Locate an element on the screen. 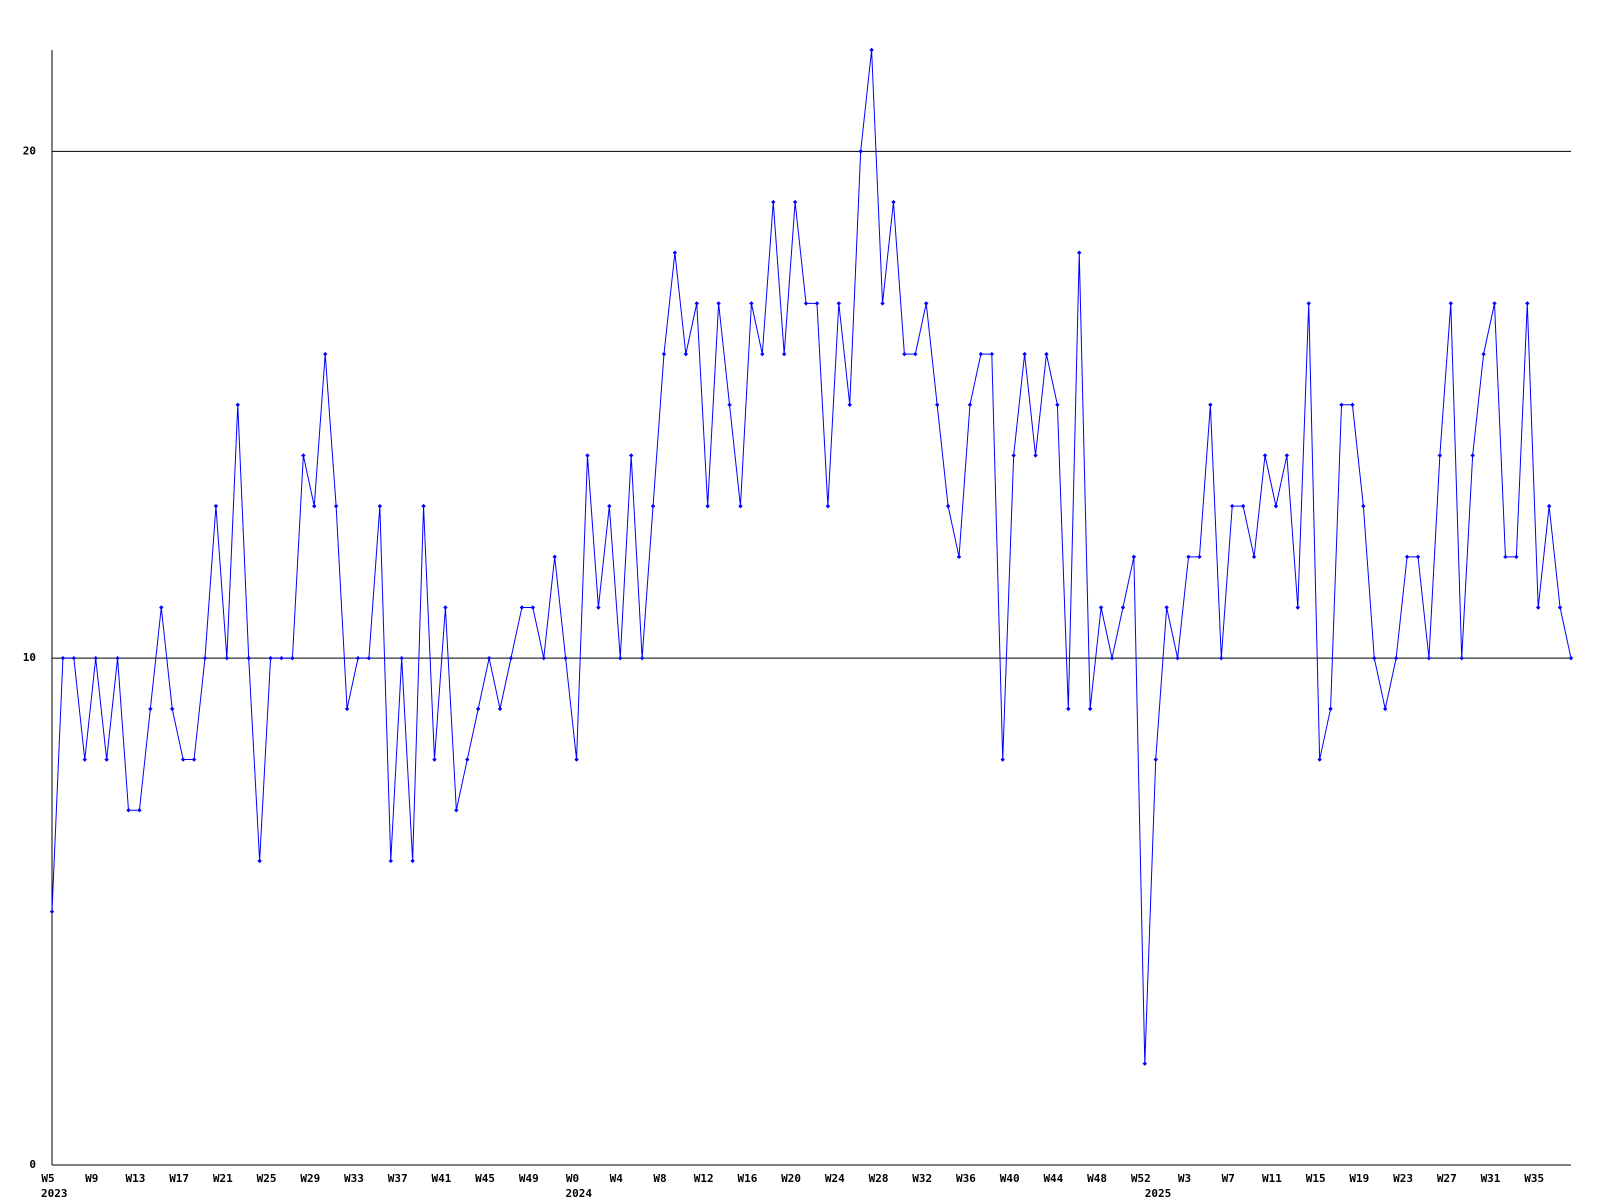  y-tick-label: 10 is located at coordinates (29, 657).